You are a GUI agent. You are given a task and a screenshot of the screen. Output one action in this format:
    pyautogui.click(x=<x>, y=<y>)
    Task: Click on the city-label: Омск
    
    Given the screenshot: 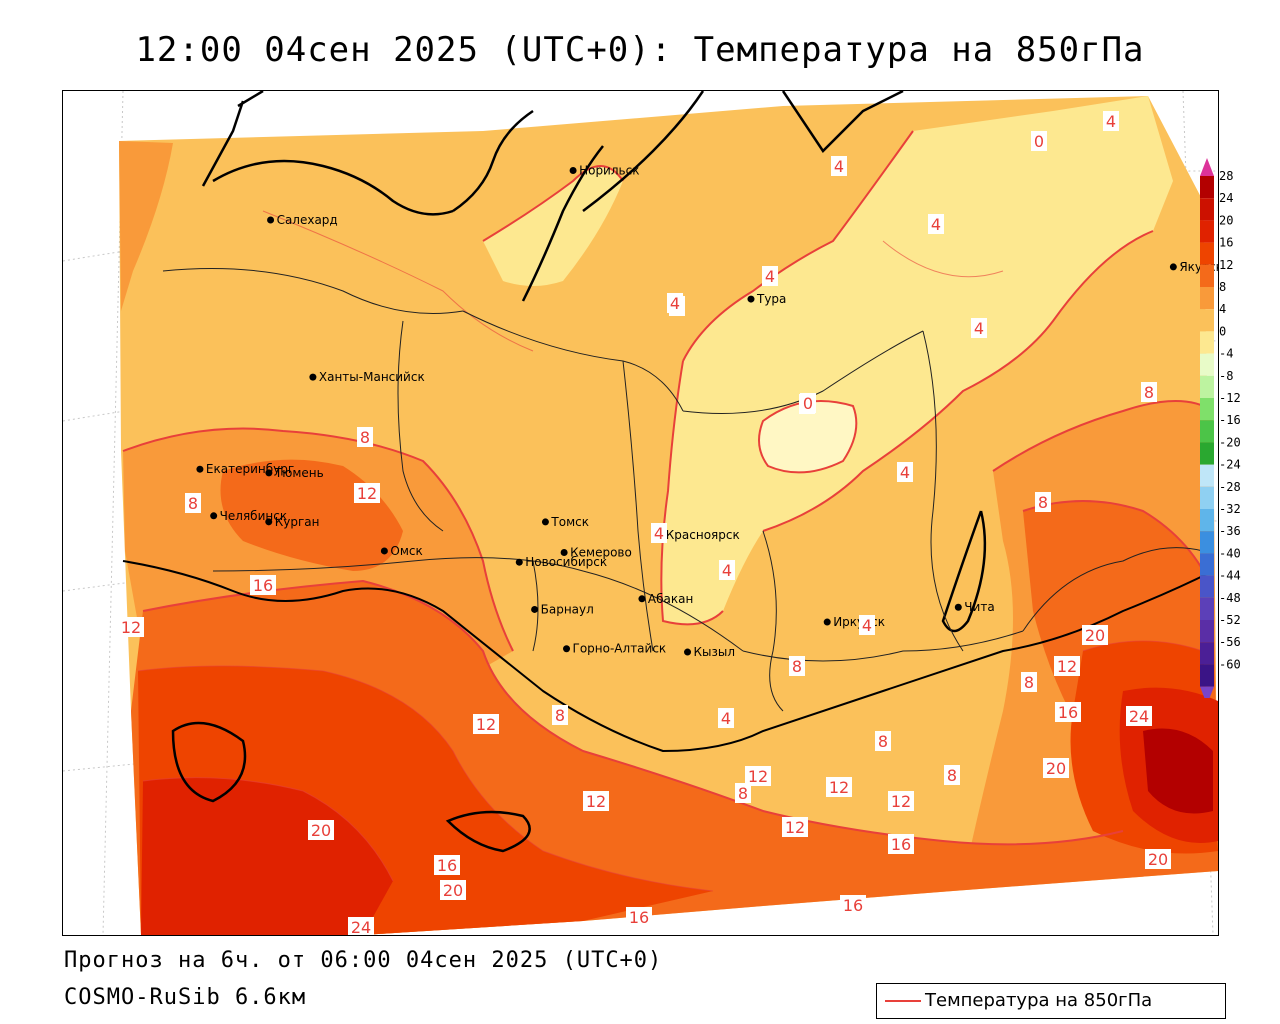 What is the action you would take?
    pyautogui.click(x=406, y=551)
    